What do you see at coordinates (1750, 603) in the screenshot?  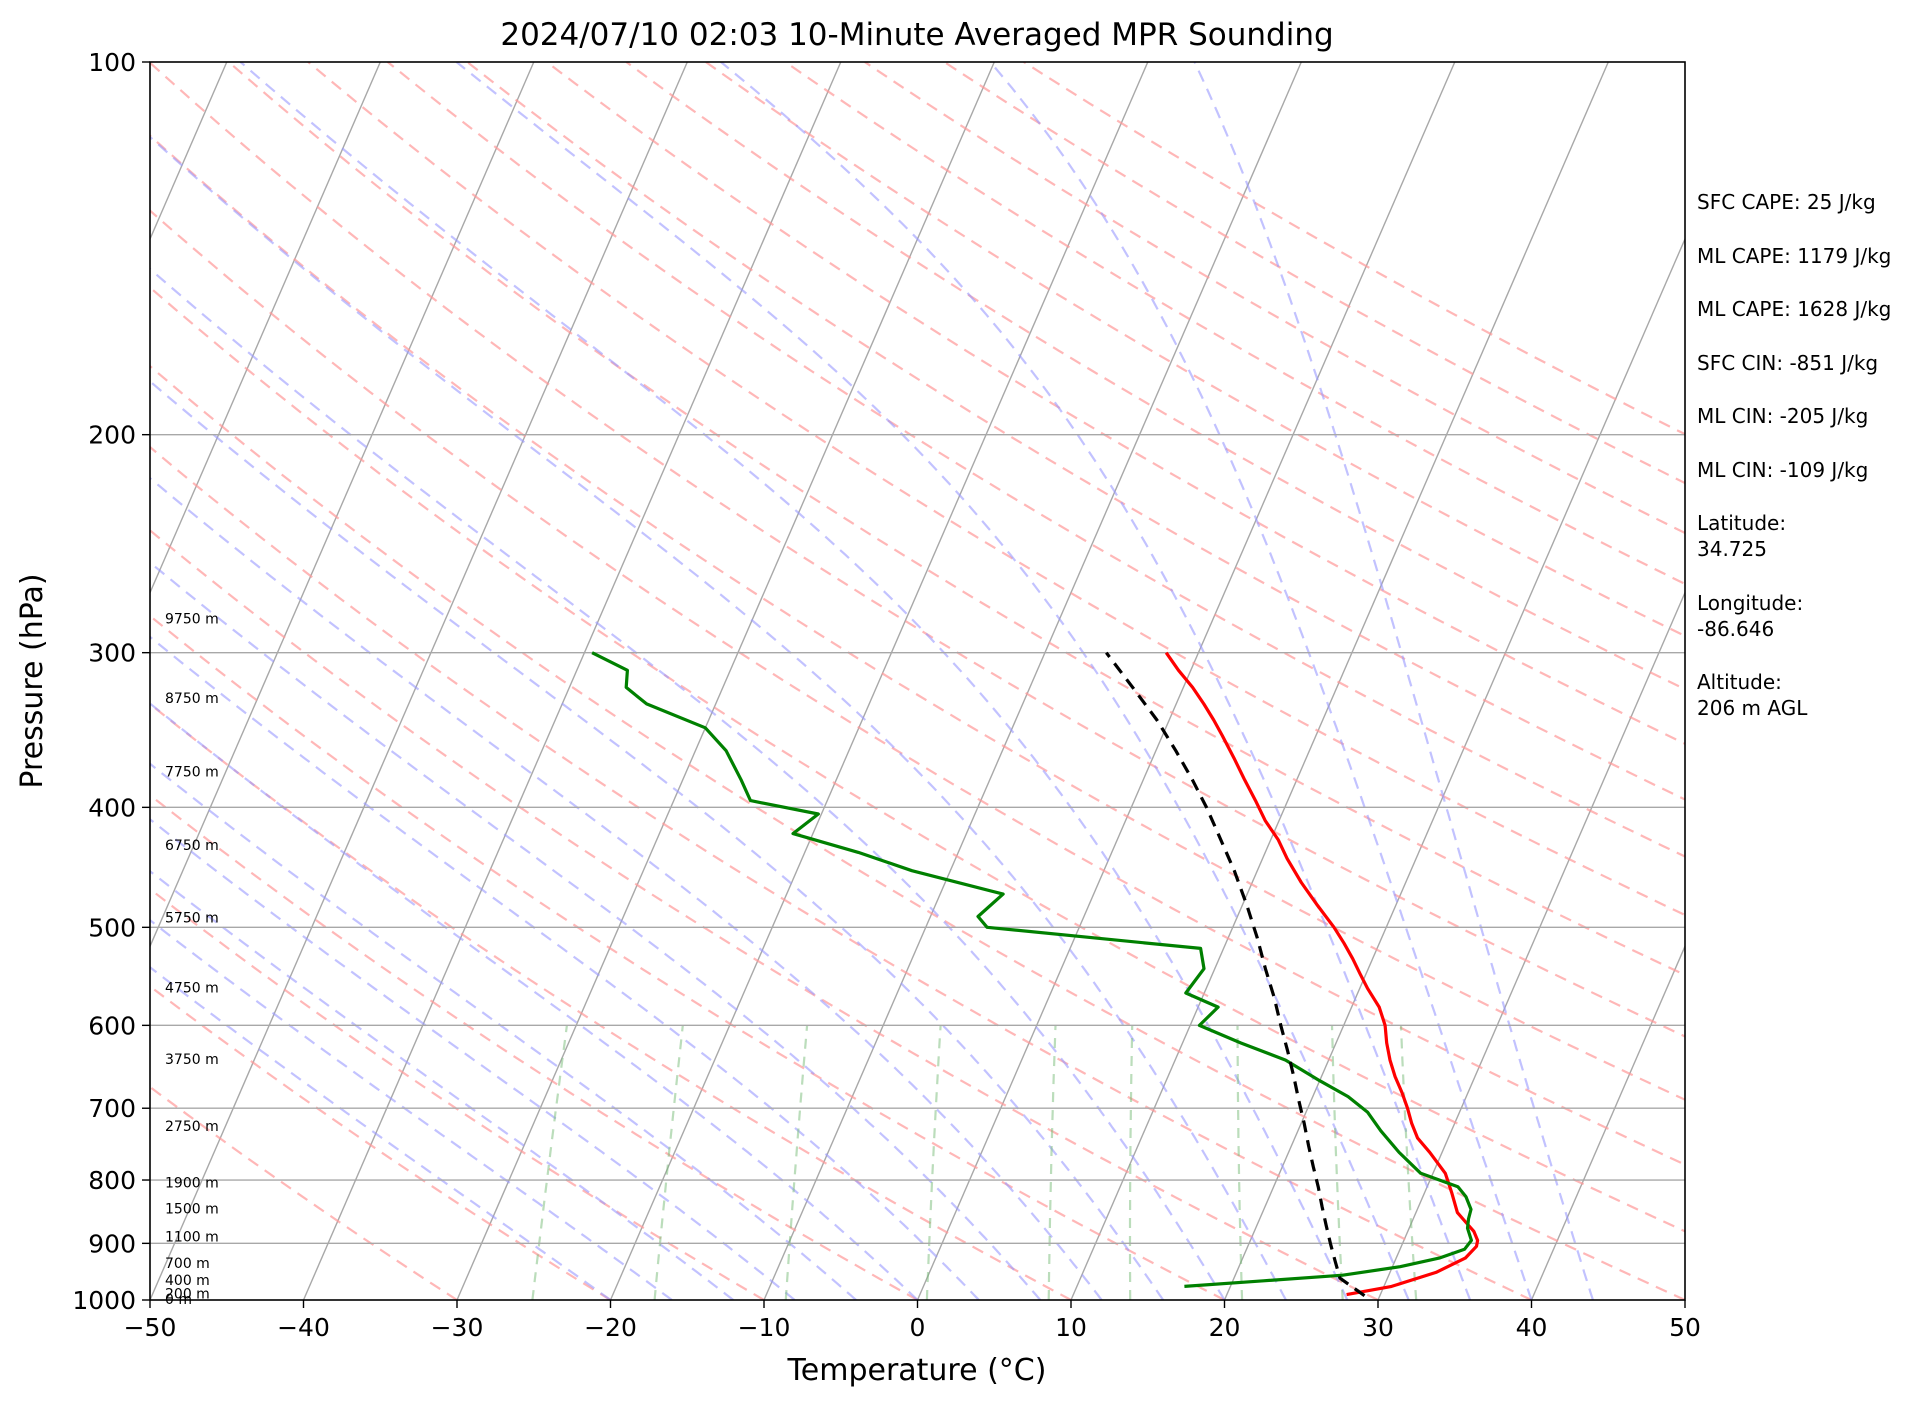 I see `longitude-label: Longitude:` at bounding box center [1750, 603].